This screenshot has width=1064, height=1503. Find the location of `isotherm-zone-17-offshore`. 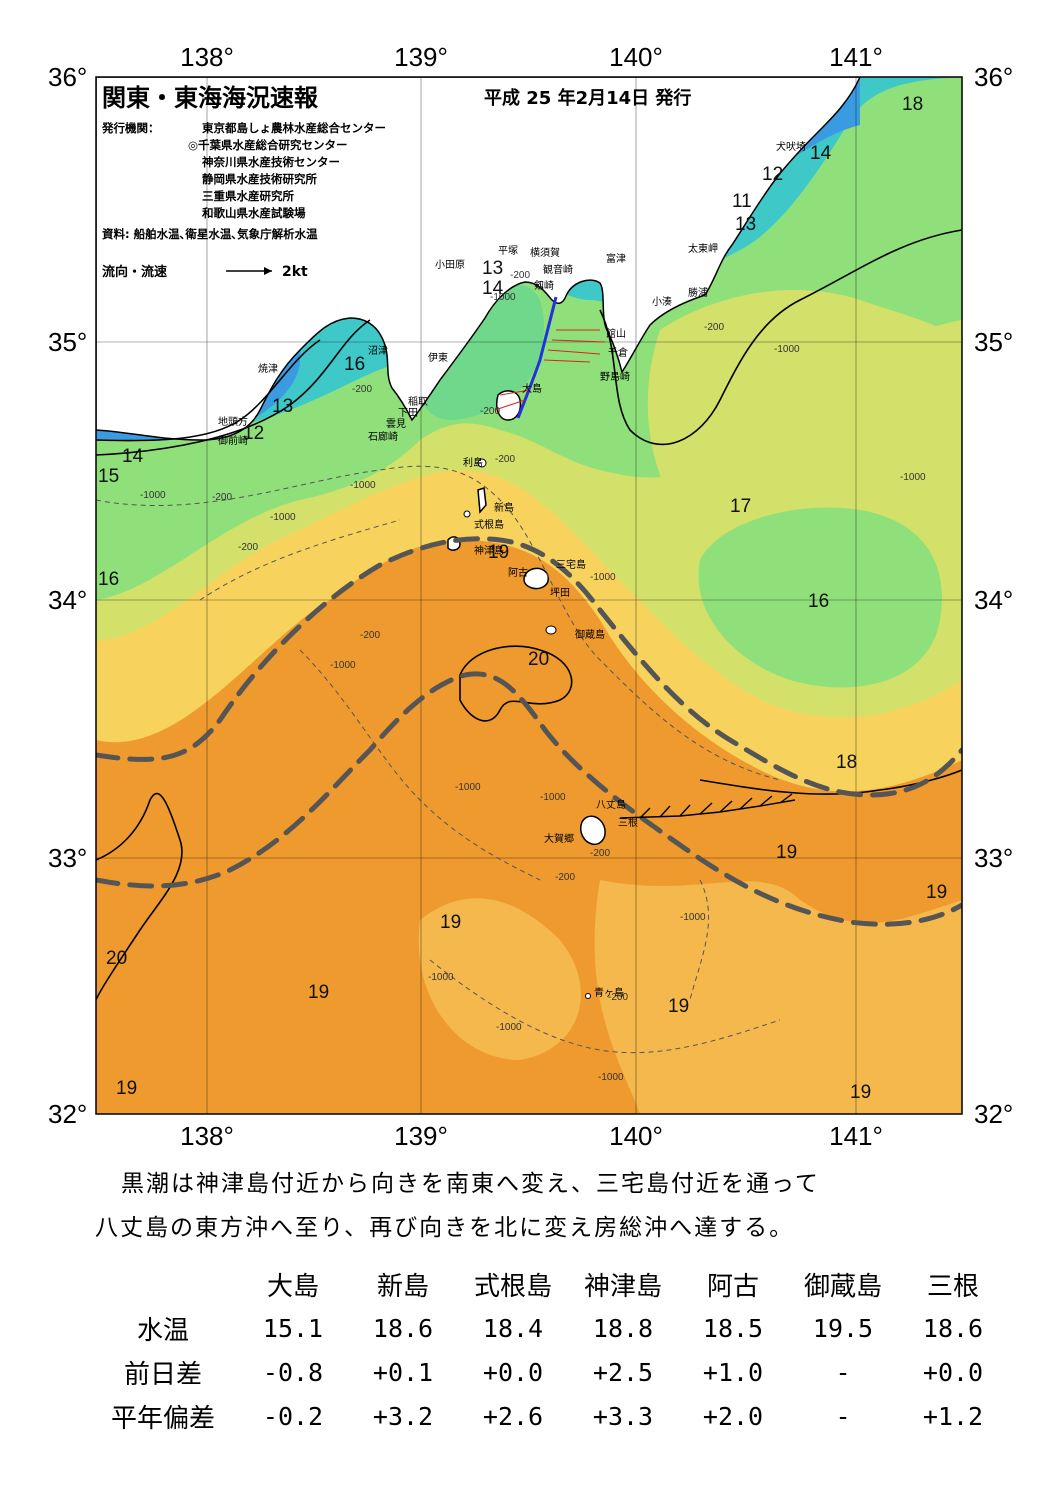

isotherm-zone-17-offshore is located at coordinates (804, 415).